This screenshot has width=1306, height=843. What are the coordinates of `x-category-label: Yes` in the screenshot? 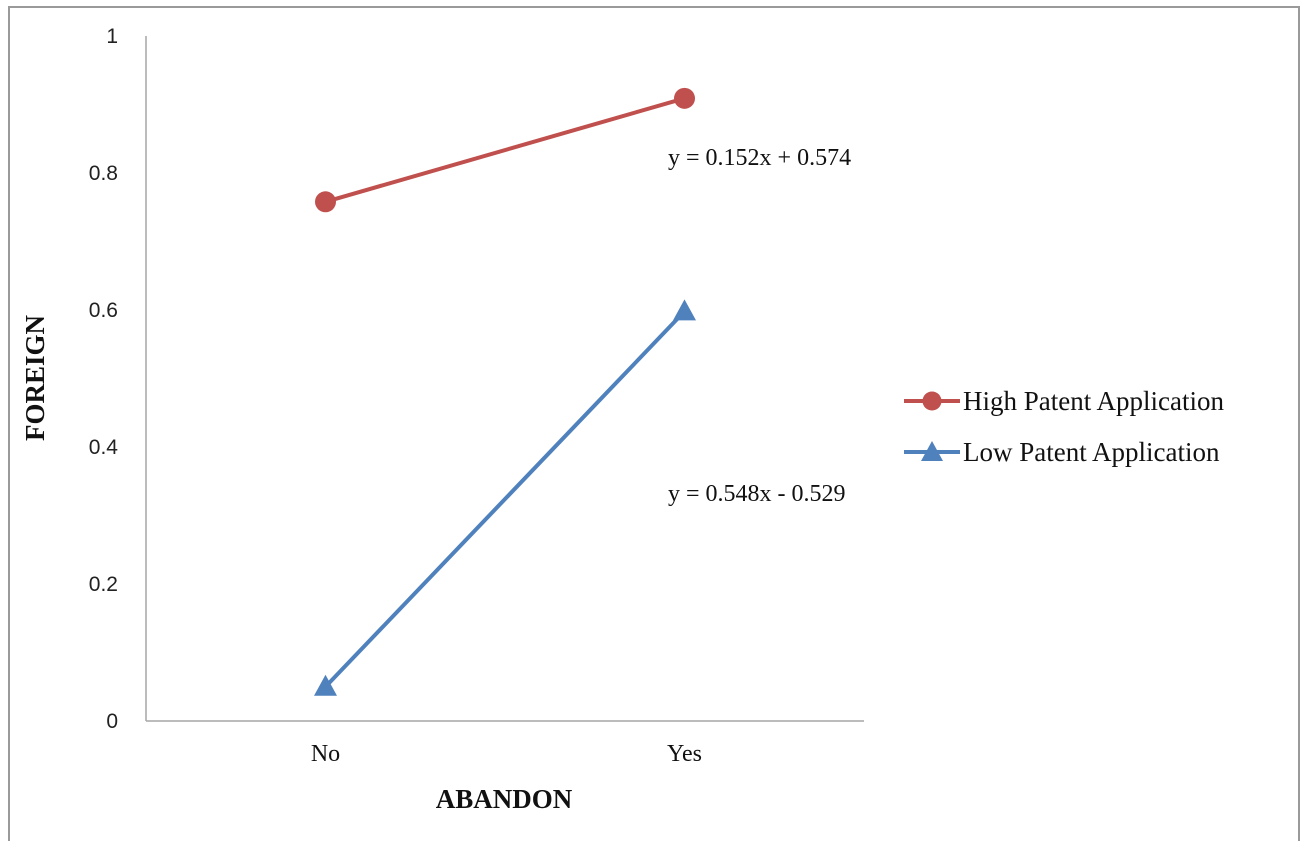 It's located at (684, 754).